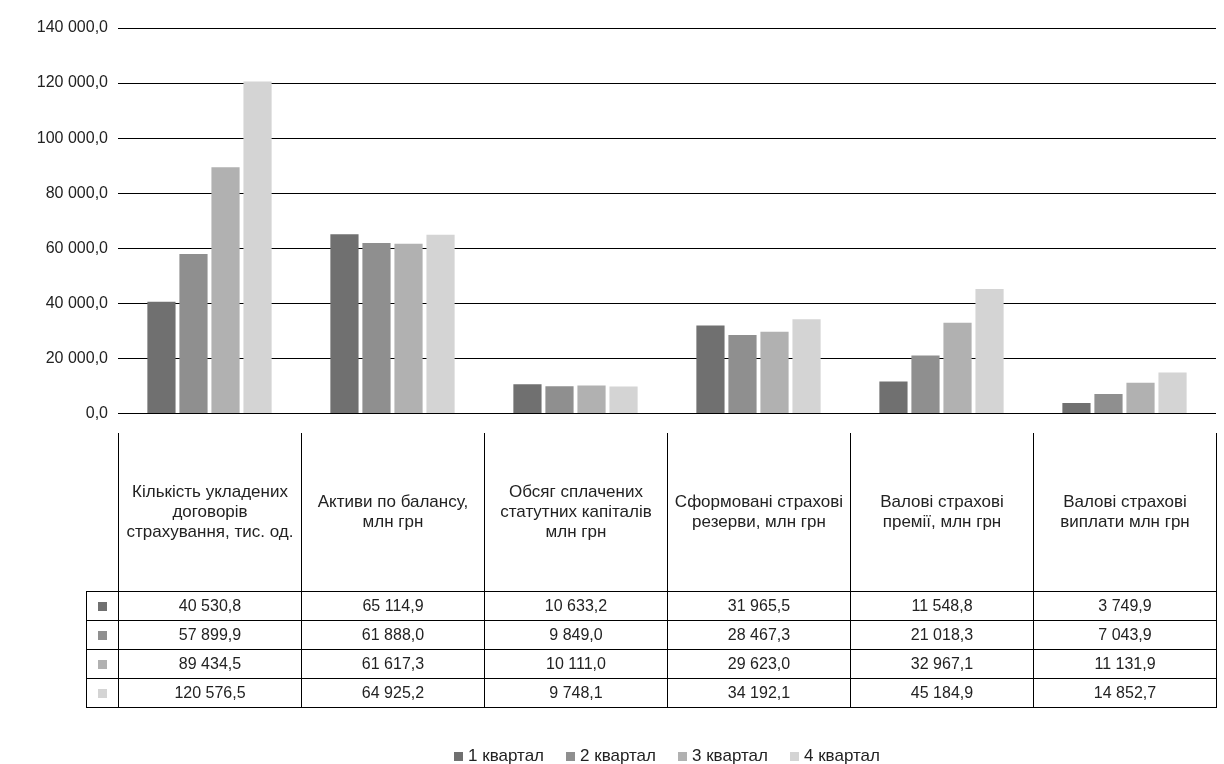 The width and height of the screenshot is (1224, 764). What do you see at coordinates (942, 664) in the screenshot?
I see `data-label: 32 967,1` at bounding box center [942, 664].